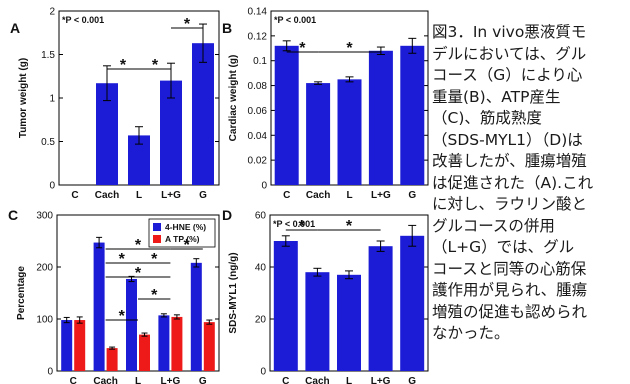  What do you see at coordinates (509, 32) in the screenshot?
I see `caption-line: 図3．In vivo悪液質モ` at bounding box center [509, 32].